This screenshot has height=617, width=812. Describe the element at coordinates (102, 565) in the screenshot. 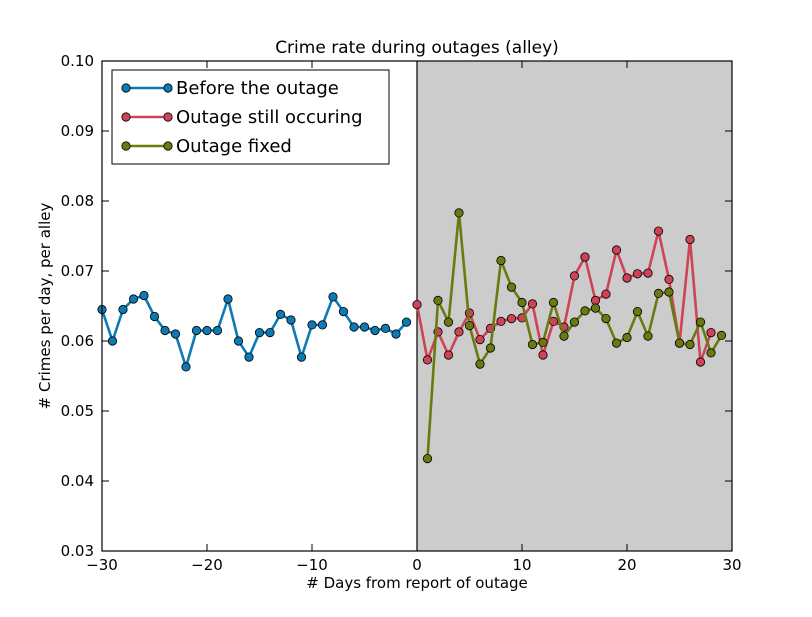

I see `x-tick-label: −30` at that location.